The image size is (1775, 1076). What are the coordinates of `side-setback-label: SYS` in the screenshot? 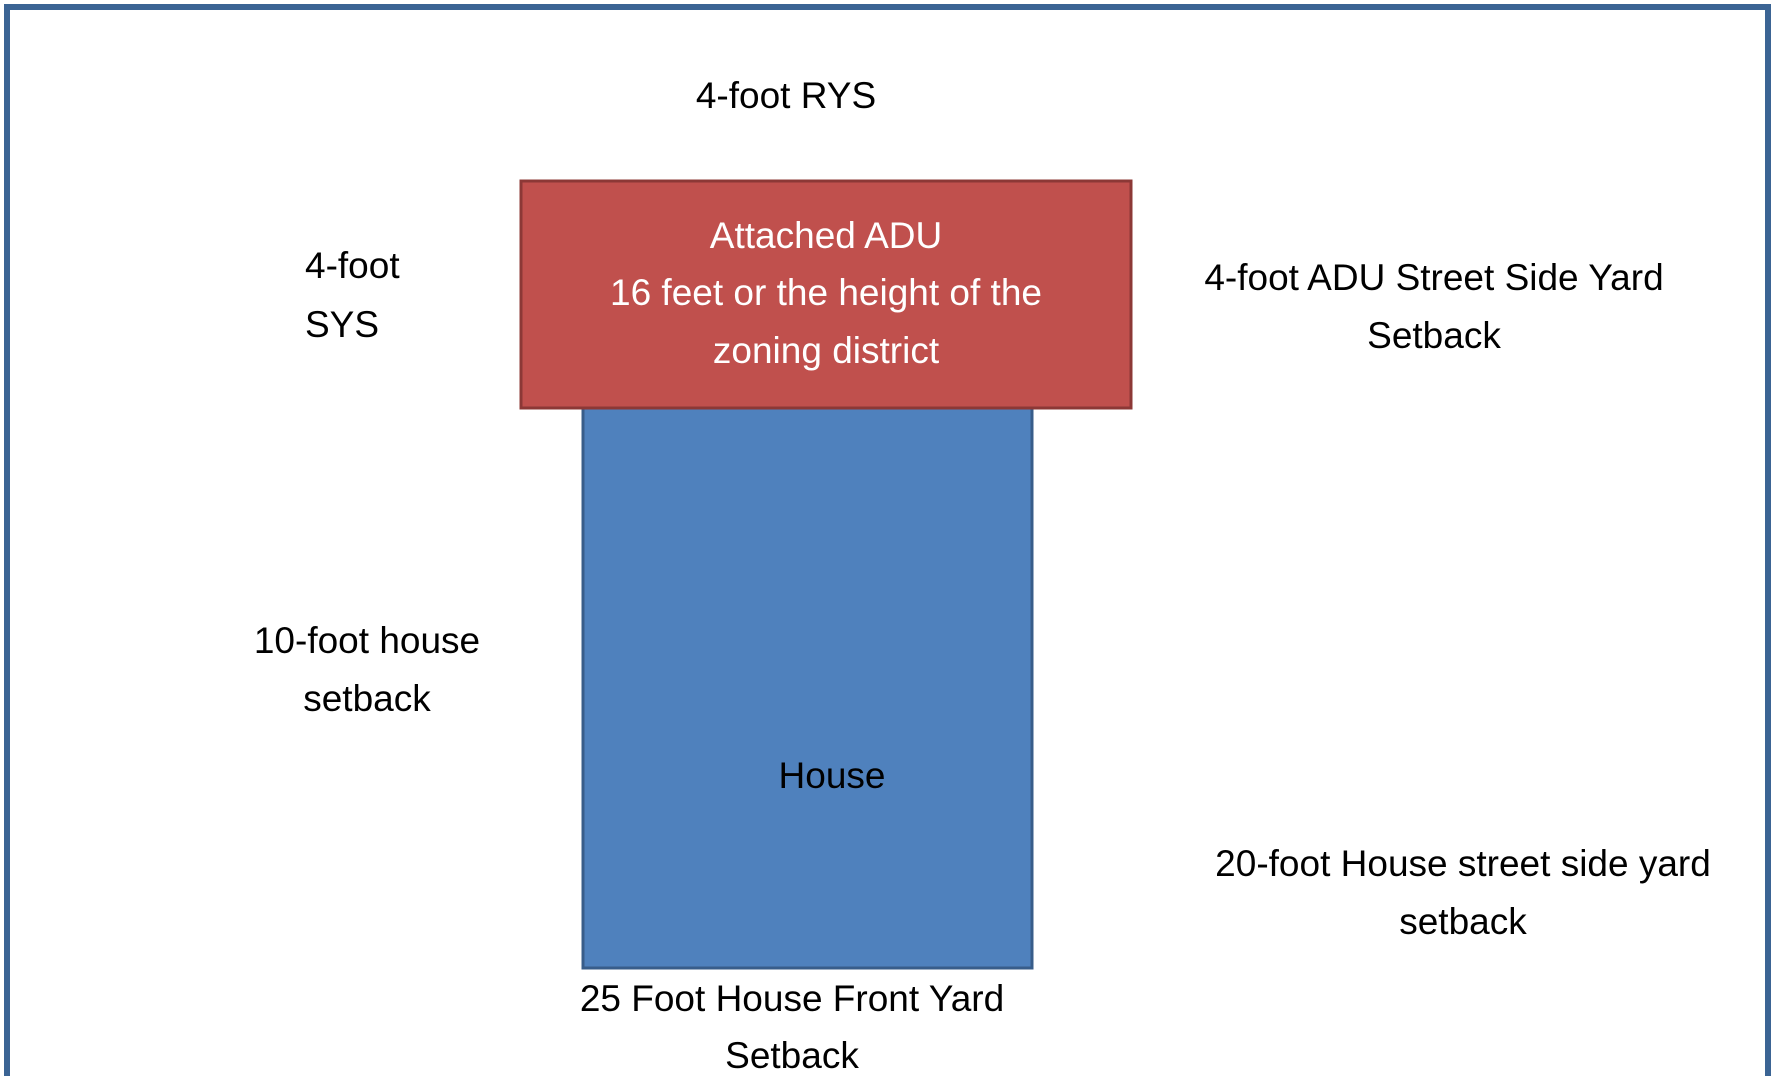 It's located at (342, 324).